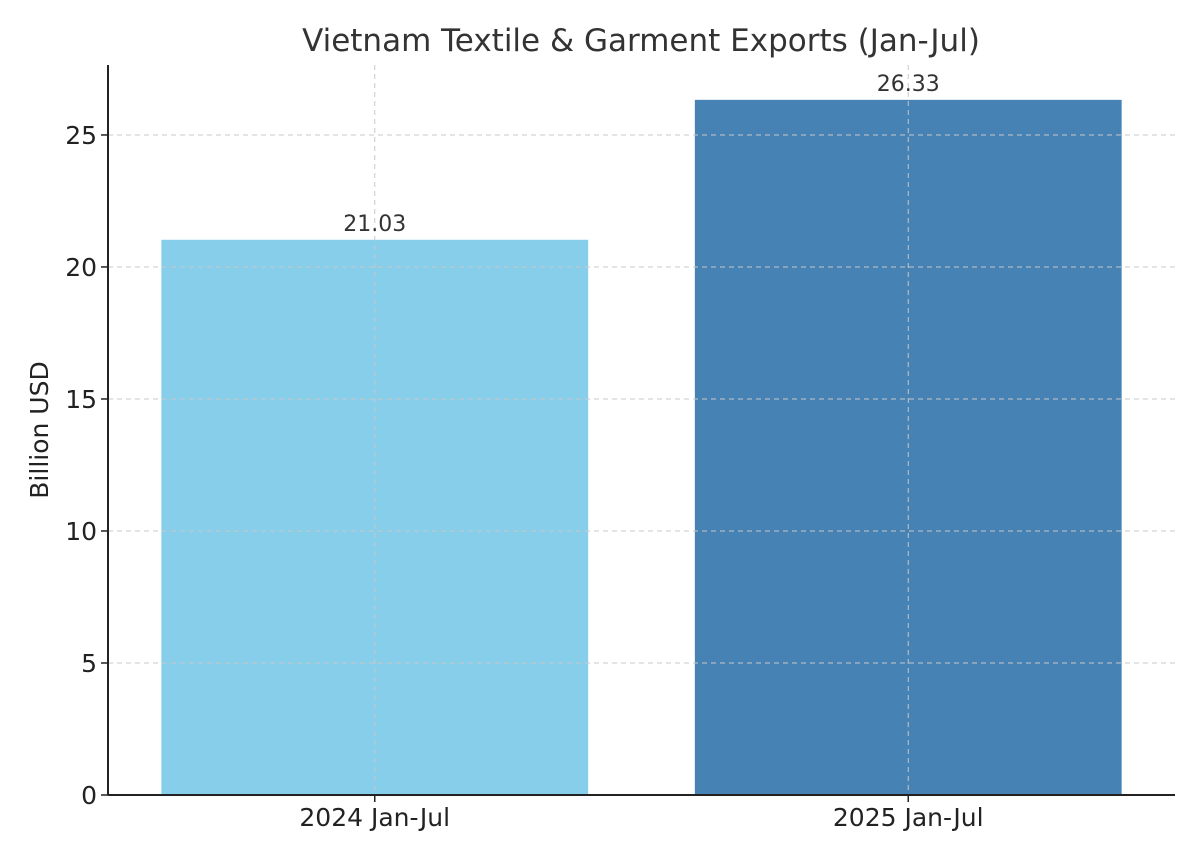  What do you see at coordinates (39, 429) in the screenshot?
I see `y-axis-label: Billion USD` at bounding box center [39, 429].